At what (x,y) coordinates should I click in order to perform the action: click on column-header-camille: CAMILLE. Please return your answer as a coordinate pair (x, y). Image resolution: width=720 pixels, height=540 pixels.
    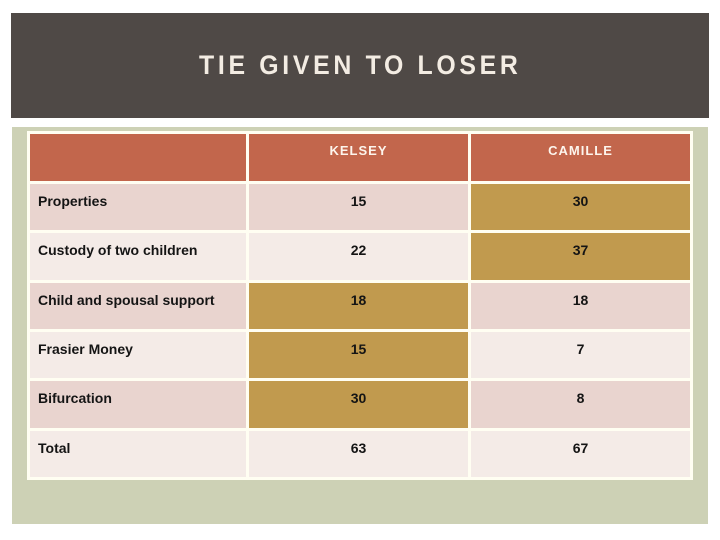
    Looking at the image, I should click on (580, 157).